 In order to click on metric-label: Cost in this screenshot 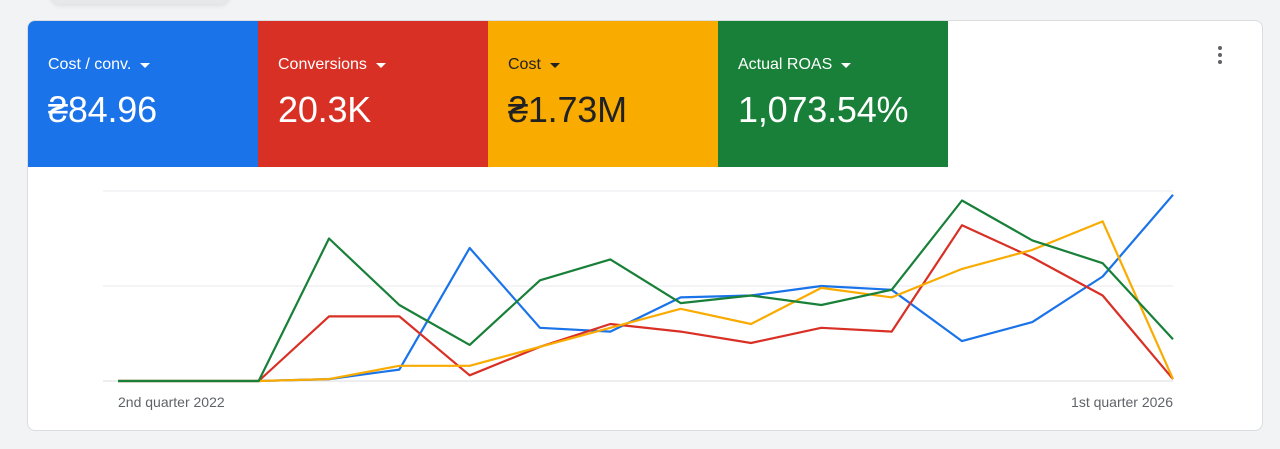, I will do `click(524, 64)`.